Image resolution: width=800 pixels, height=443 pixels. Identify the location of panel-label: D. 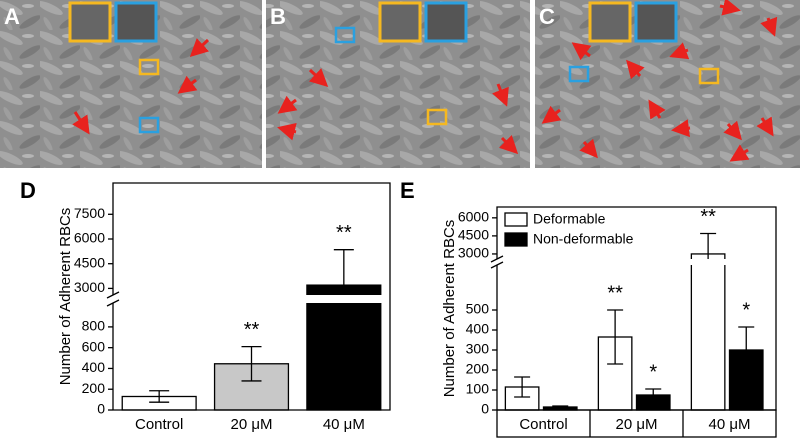
(28, 190).